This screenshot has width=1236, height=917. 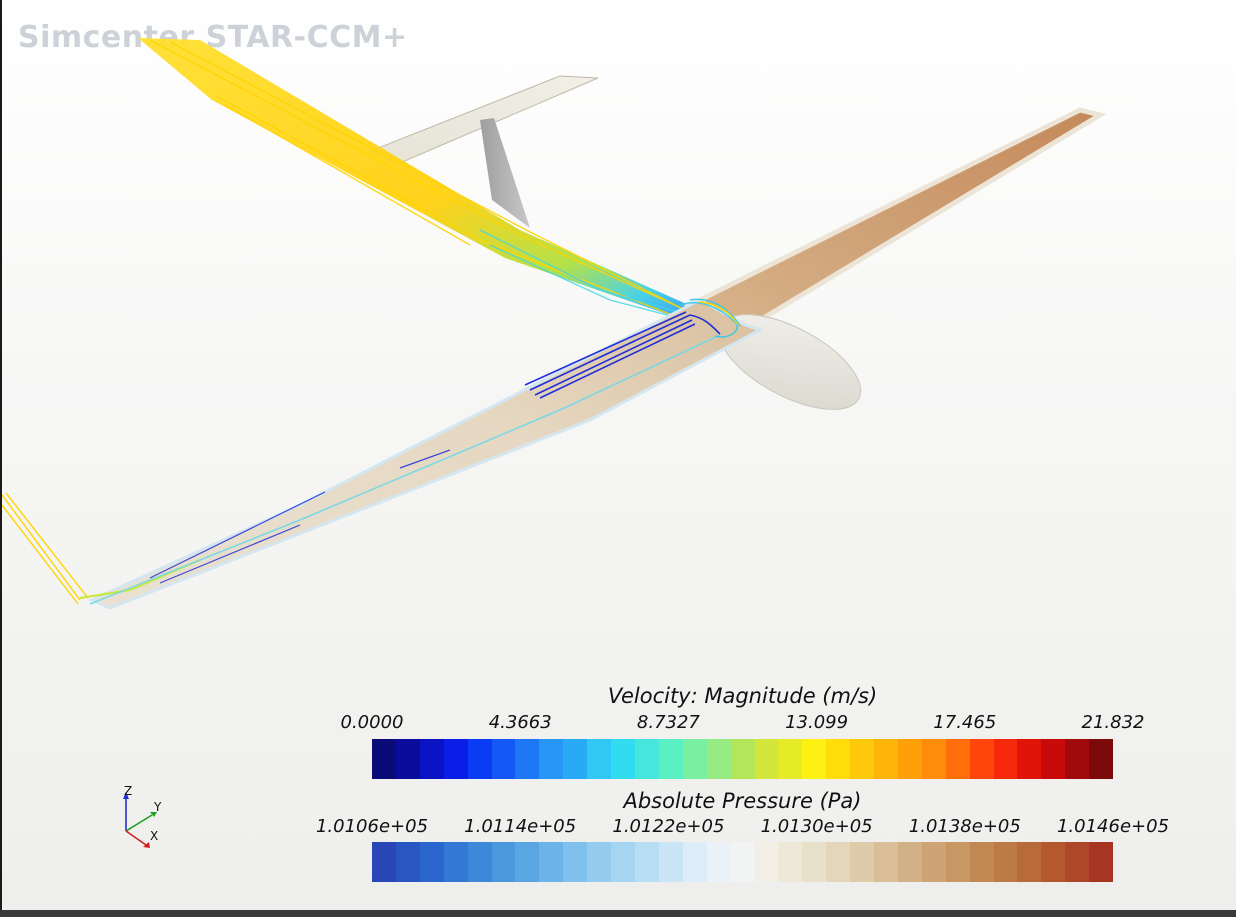 I want to click on viewport-frame-left, so click(x=1, y=455).